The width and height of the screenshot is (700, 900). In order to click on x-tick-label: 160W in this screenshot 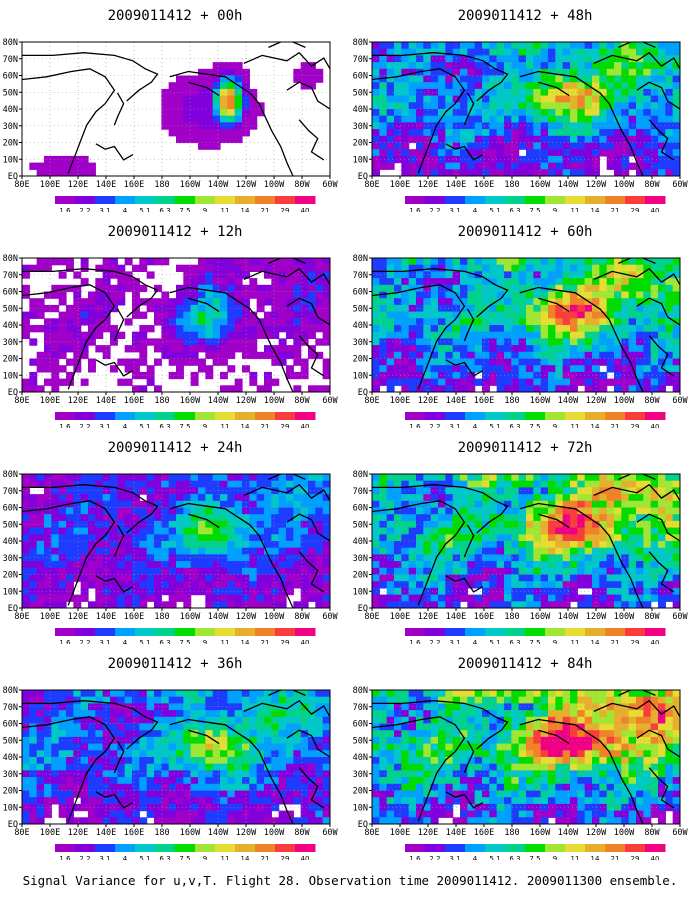, I will do `click(540, 401)`.